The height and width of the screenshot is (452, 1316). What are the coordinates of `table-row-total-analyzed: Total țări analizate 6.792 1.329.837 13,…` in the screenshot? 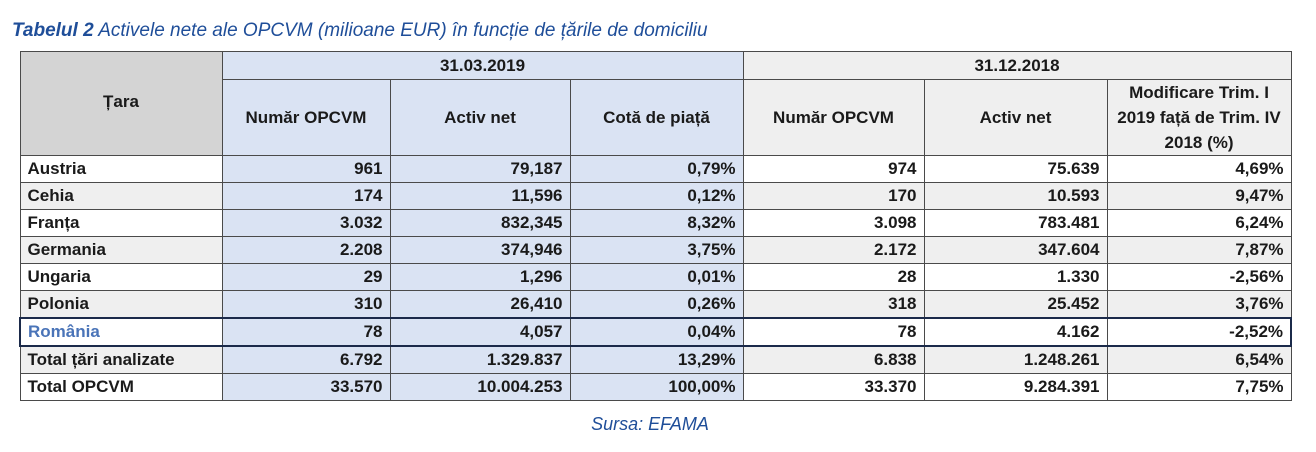 It's located at (655, 359).